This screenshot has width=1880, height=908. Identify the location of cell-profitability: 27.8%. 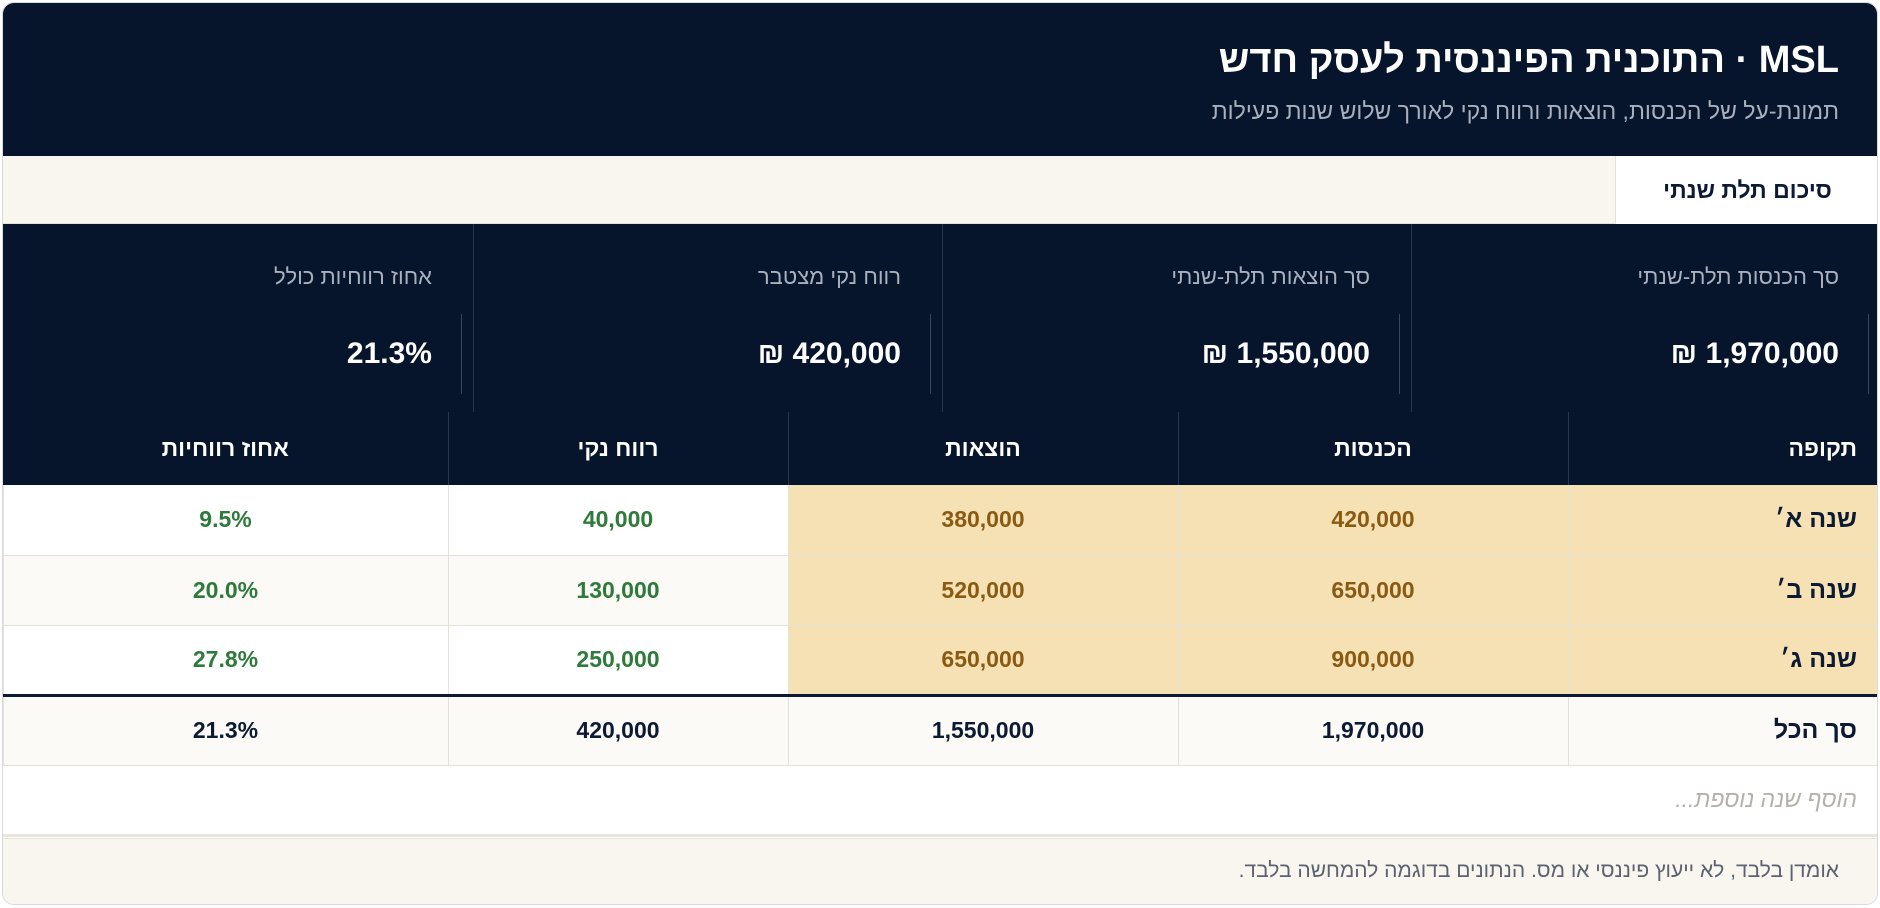
(225, 660).